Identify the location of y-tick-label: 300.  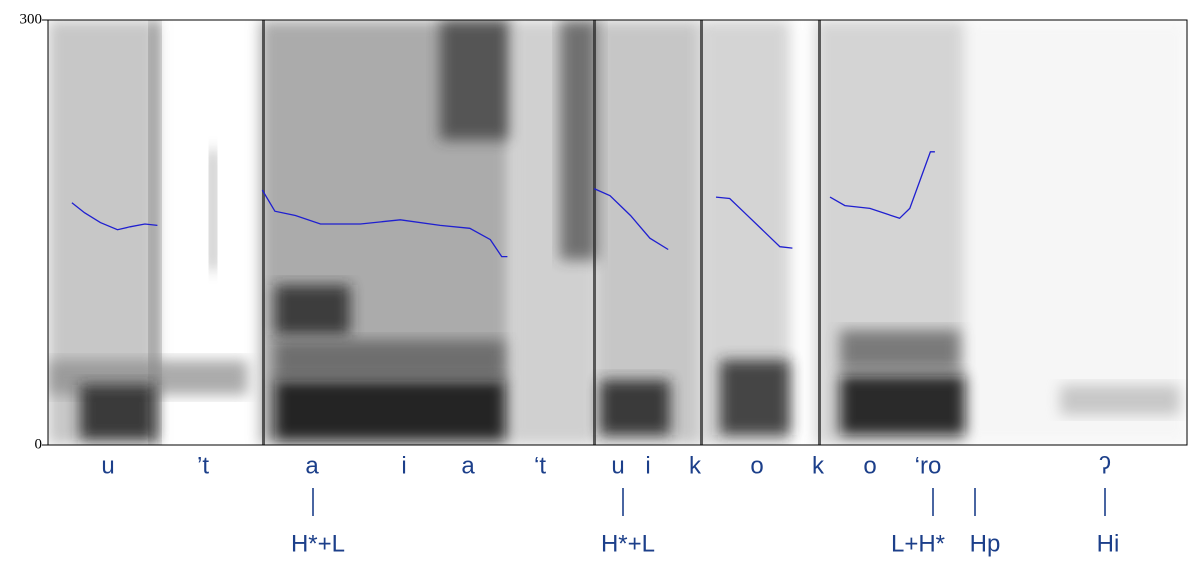
(31, 19).